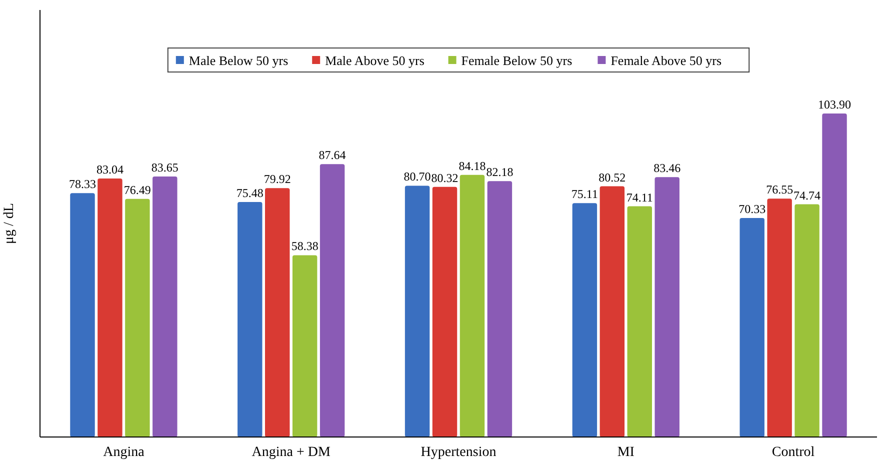  I want to click on data-label: 103.90, so click(835, 105).